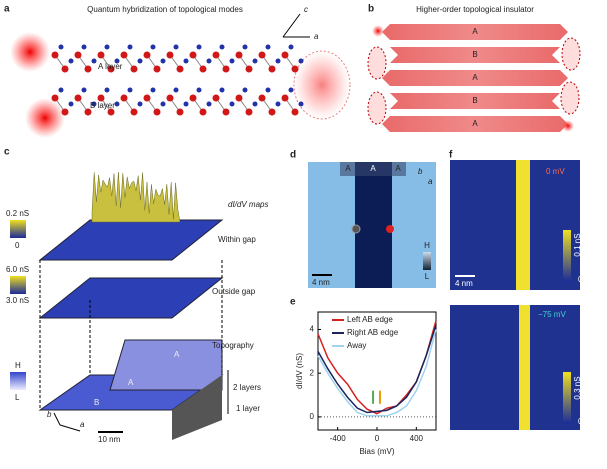 The image size is (607, 469). Describe the element at coordinates (17, 300) in the screenshot. I see `cb-label: 3.0 nS` at that location.